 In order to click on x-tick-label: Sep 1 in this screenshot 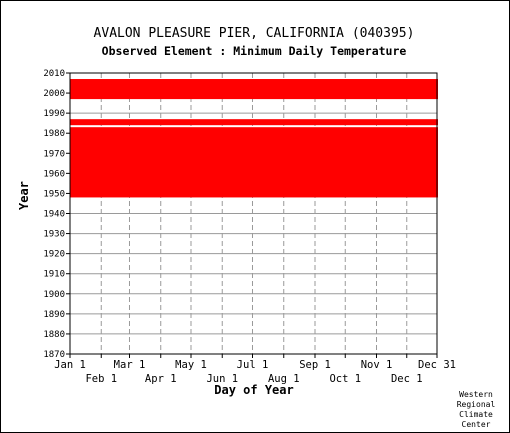, I will do `click(315, 365)`.